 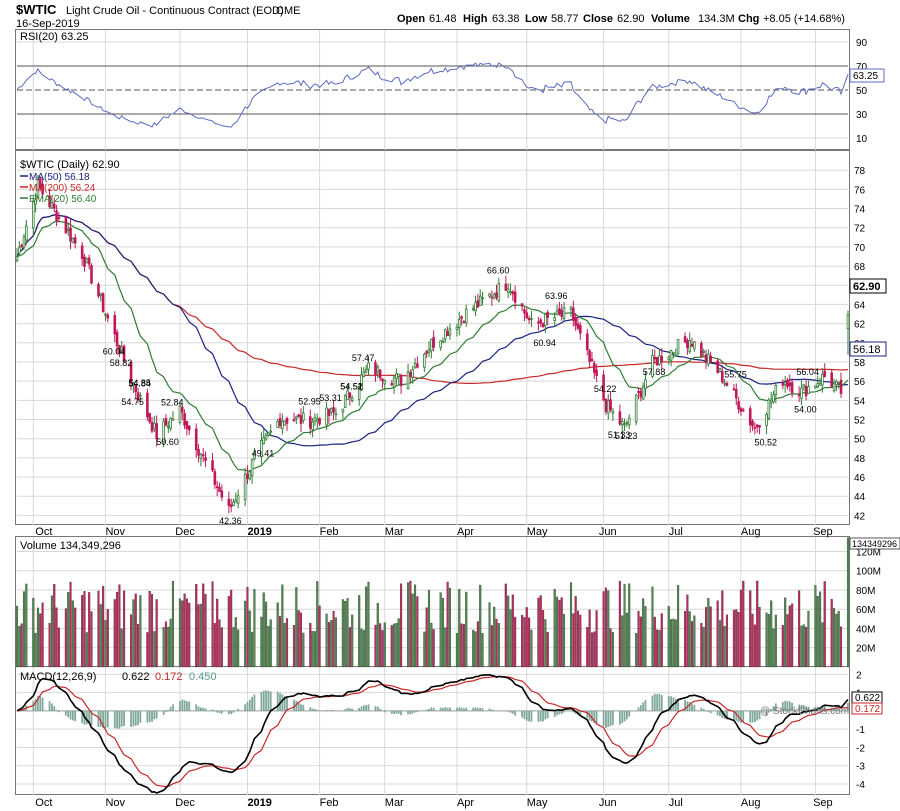 I want to click on macd-value-label: 0.622, so click(x=867, y=698).